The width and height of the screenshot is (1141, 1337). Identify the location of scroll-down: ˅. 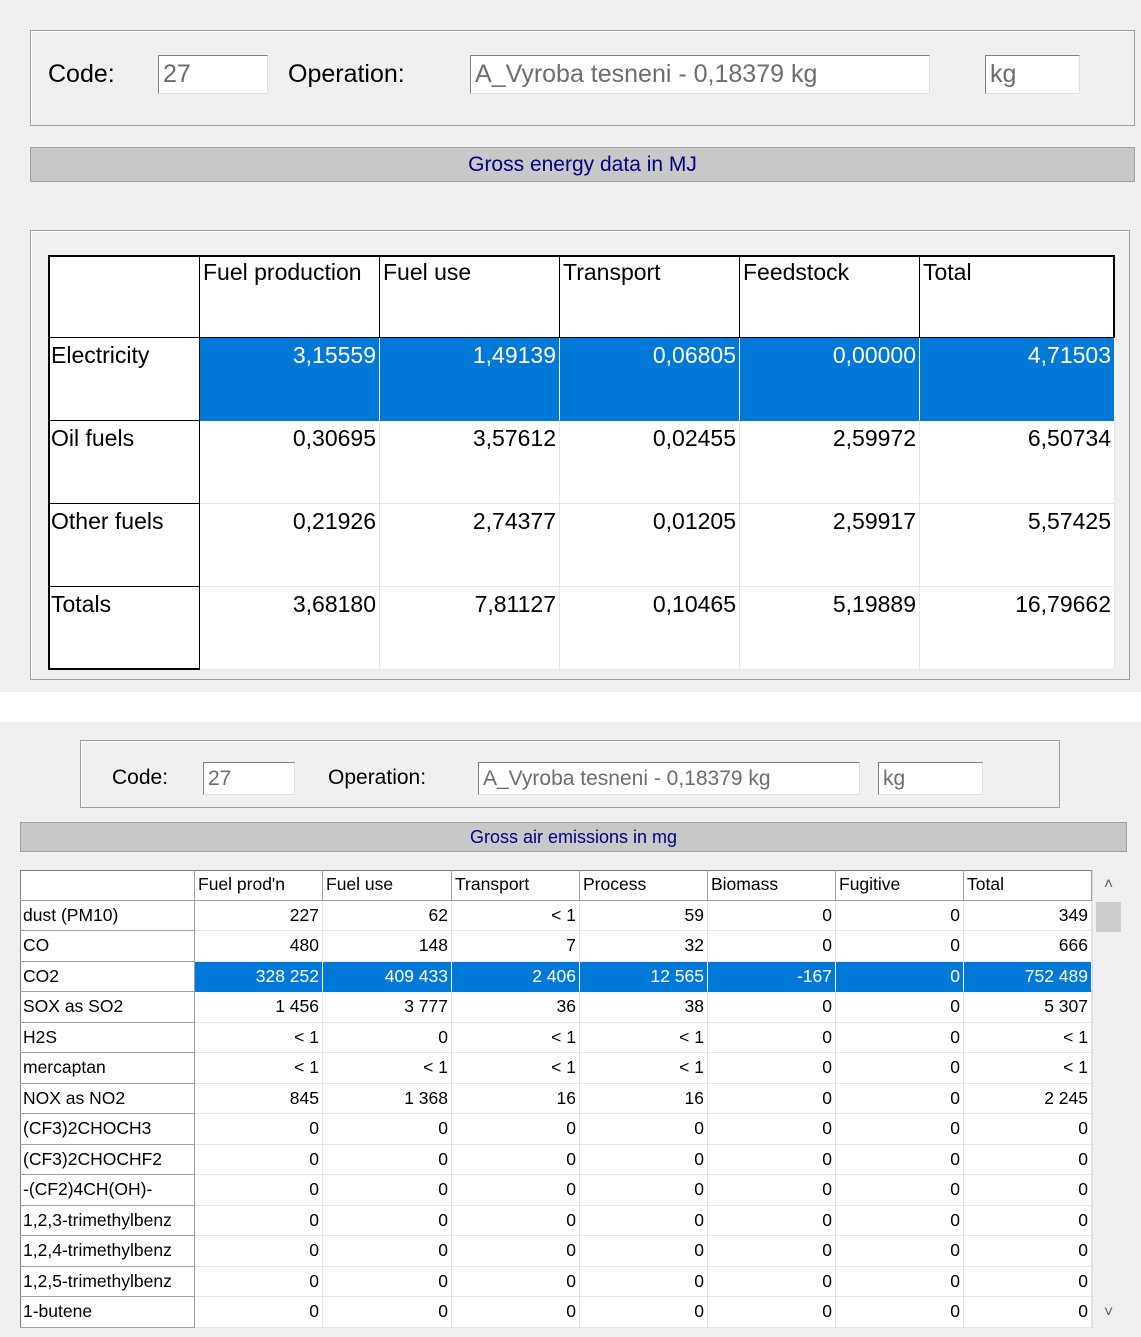
(1108, 1312).